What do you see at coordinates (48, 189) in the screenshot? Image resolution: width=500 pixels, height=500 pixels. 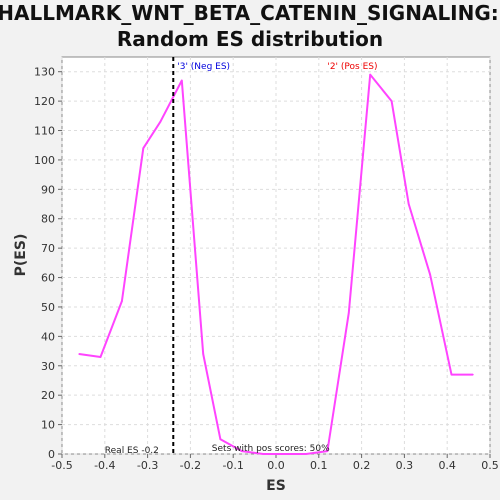 I see `y-tick-label: 90` at bounding box center [48, 189].